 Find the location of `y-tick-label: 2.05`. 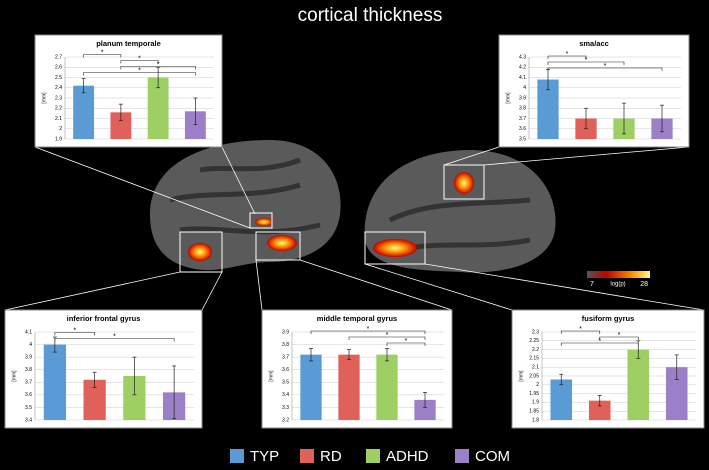

y-tick-label: 2.05 is located at coordinates (534, 376).